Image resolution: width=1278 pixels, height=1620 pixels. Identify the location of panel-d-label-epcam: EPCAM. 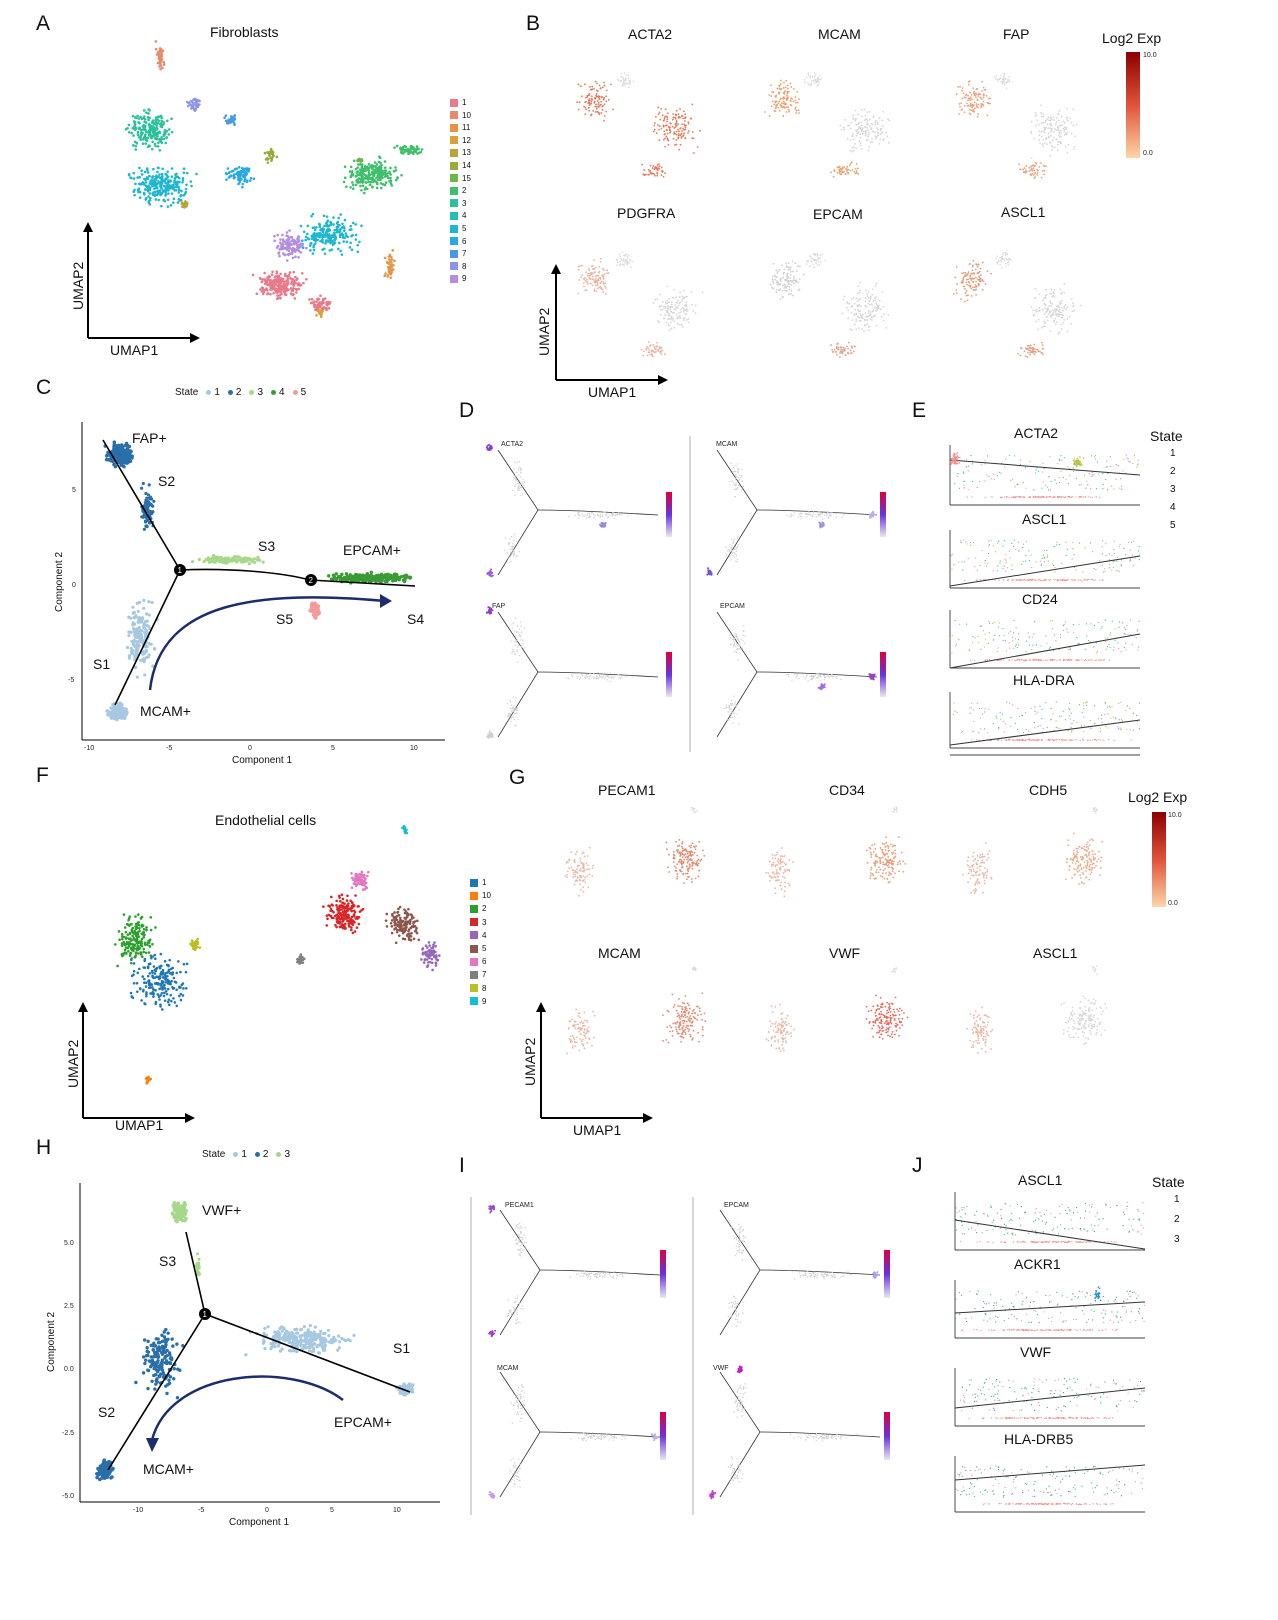
(732, 606).